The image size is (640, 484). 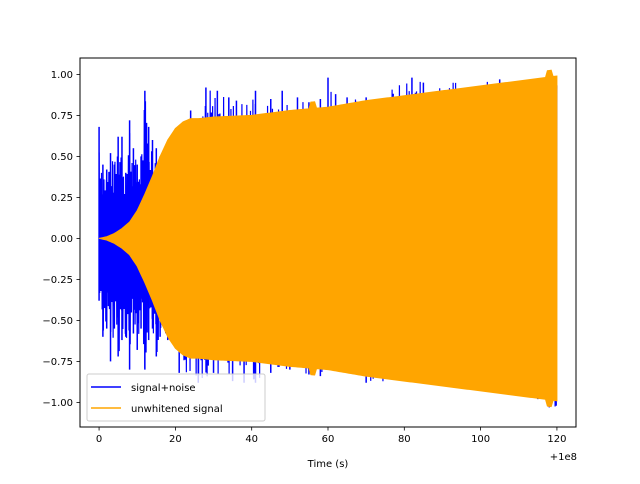 I want to click on x-axis: 0 20 40 60 80 100 120, so click(x=331, y=436).